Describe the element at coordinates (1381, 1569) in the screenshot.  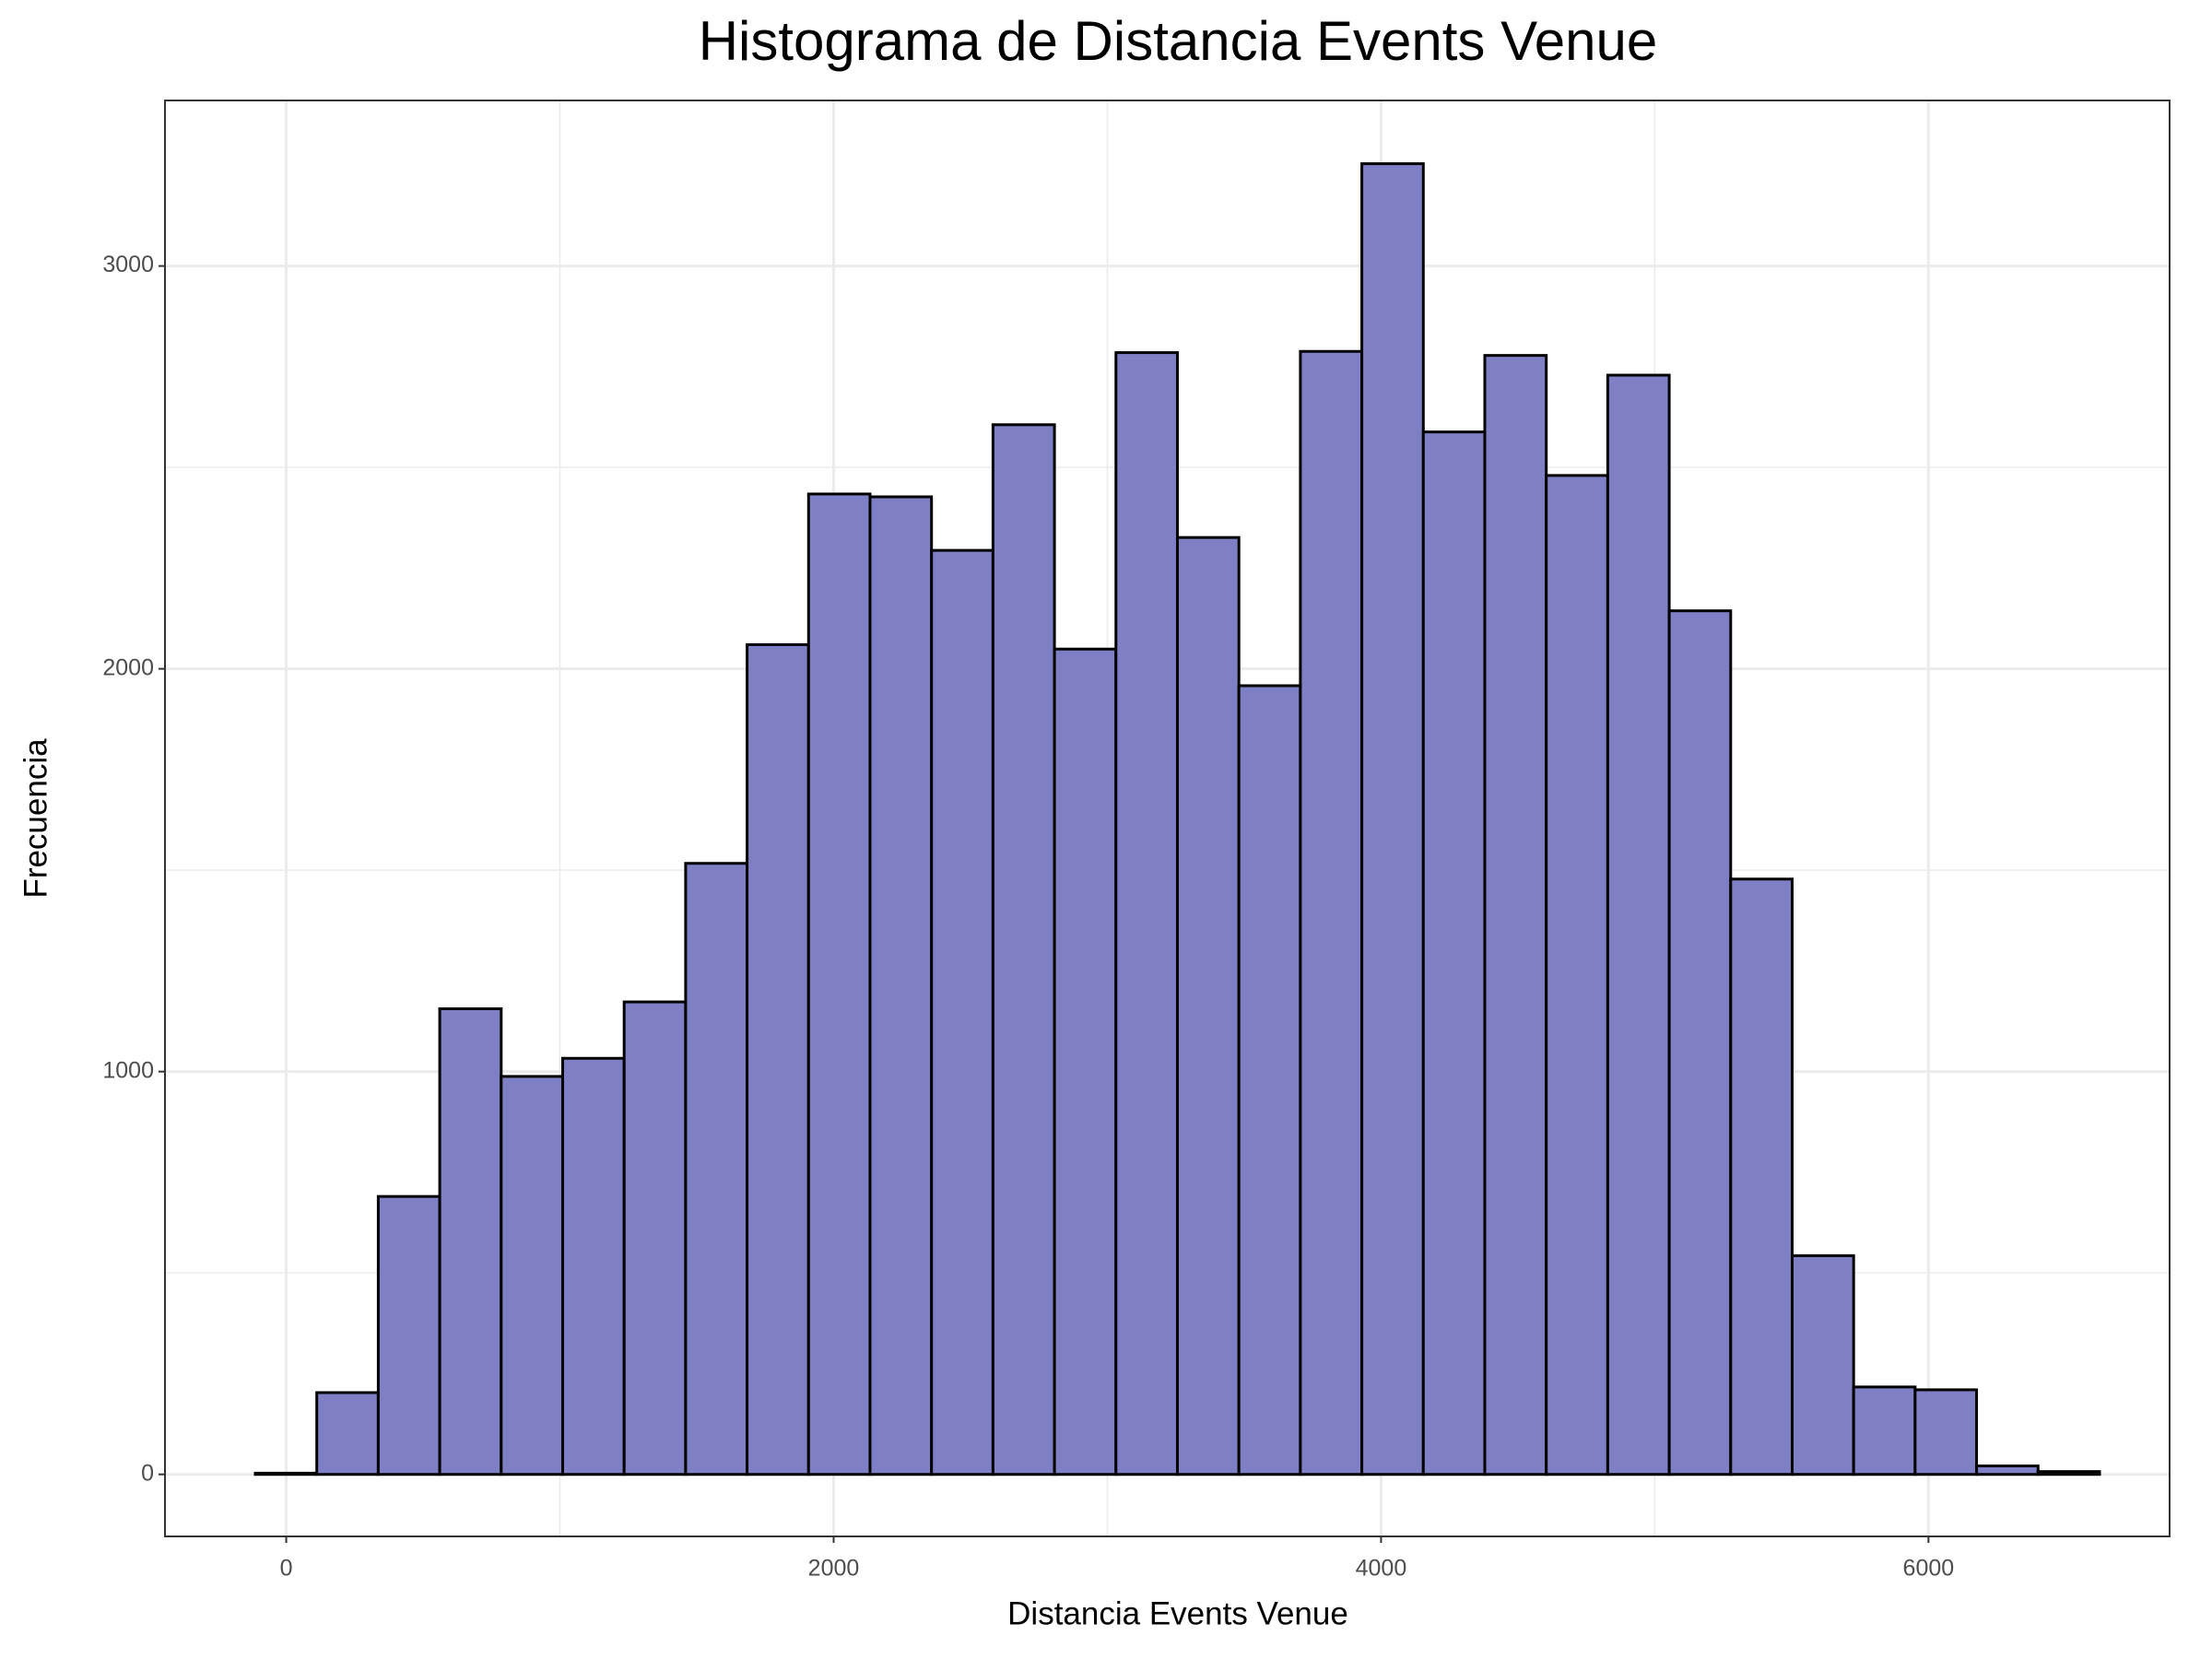
I see `x-tick-label: 4000` at that location.